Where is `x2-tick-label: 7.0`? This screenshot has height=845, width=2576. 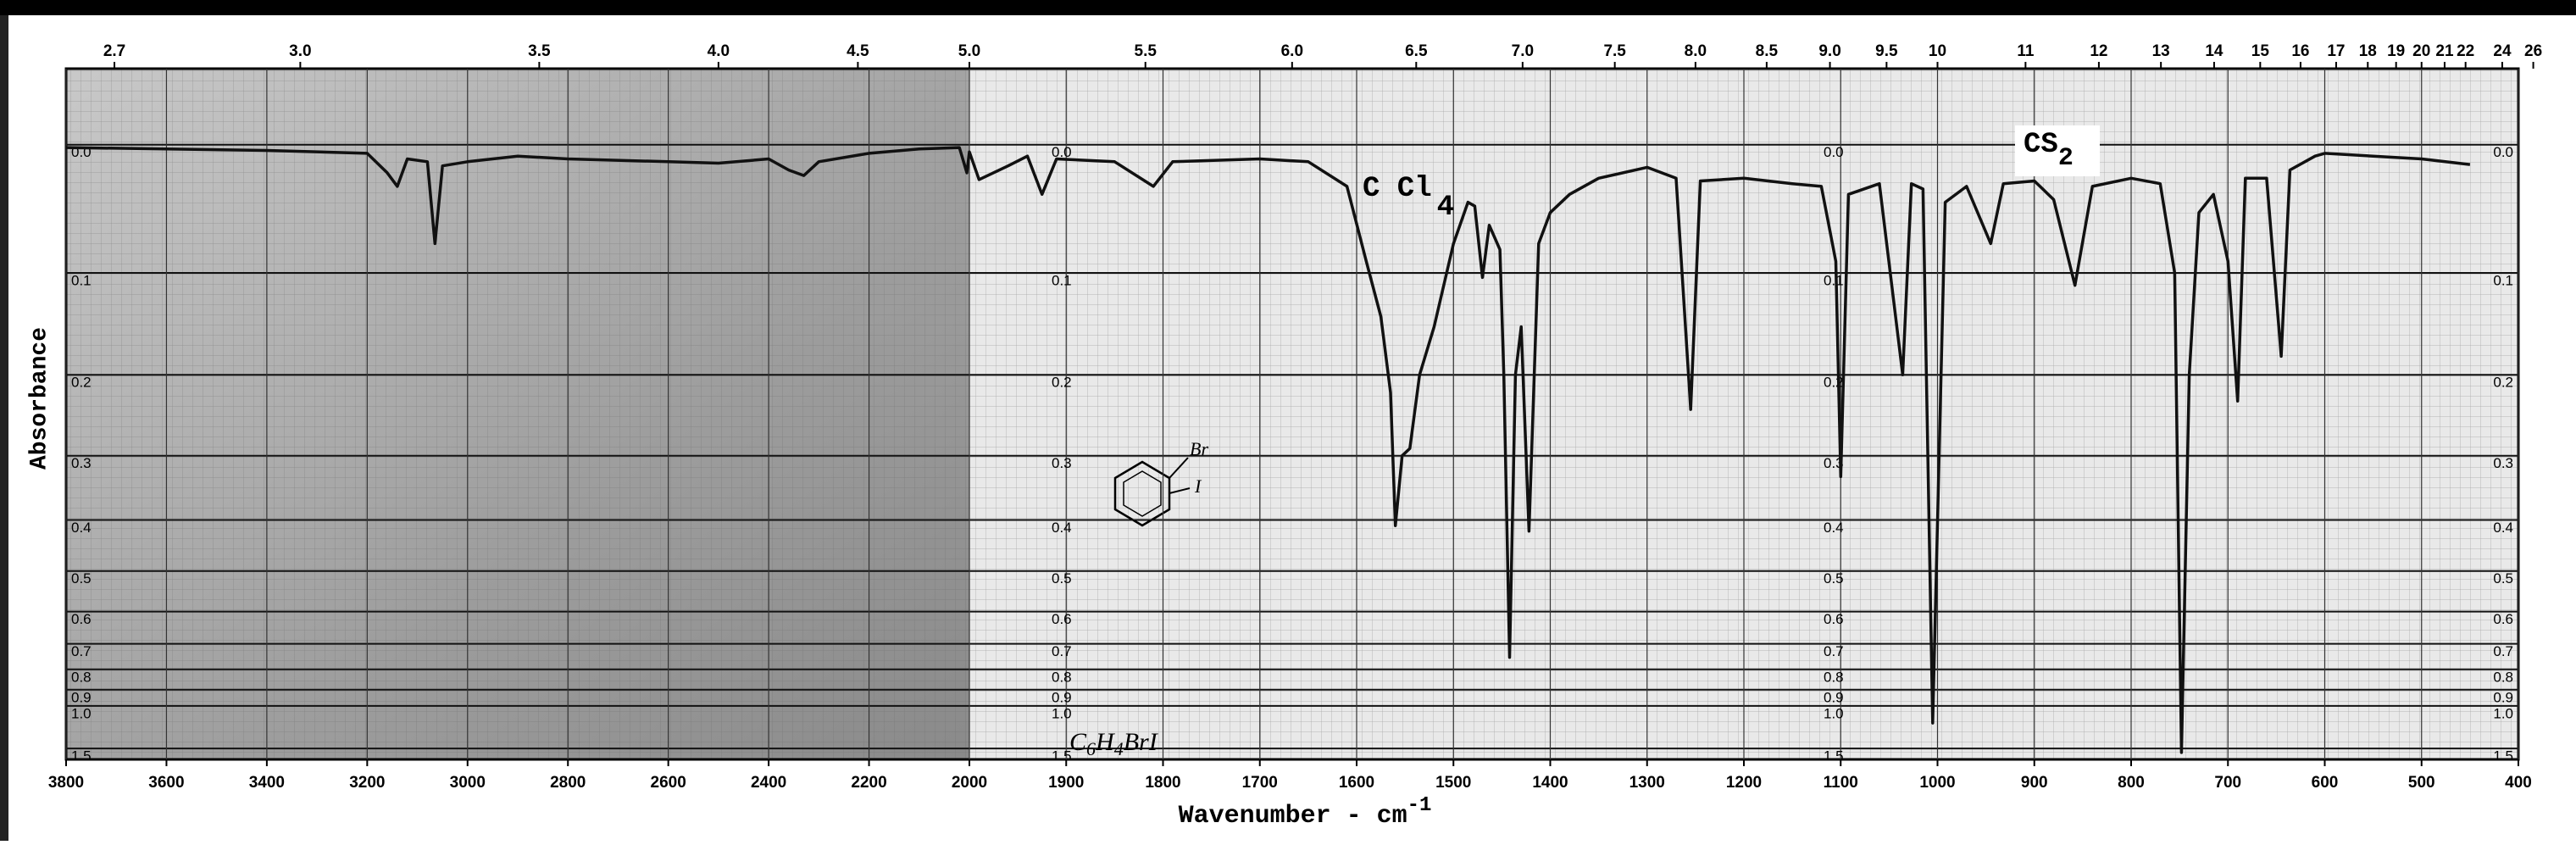 x2-tick-label: 7.0 is located at coordinates (1523, 51).